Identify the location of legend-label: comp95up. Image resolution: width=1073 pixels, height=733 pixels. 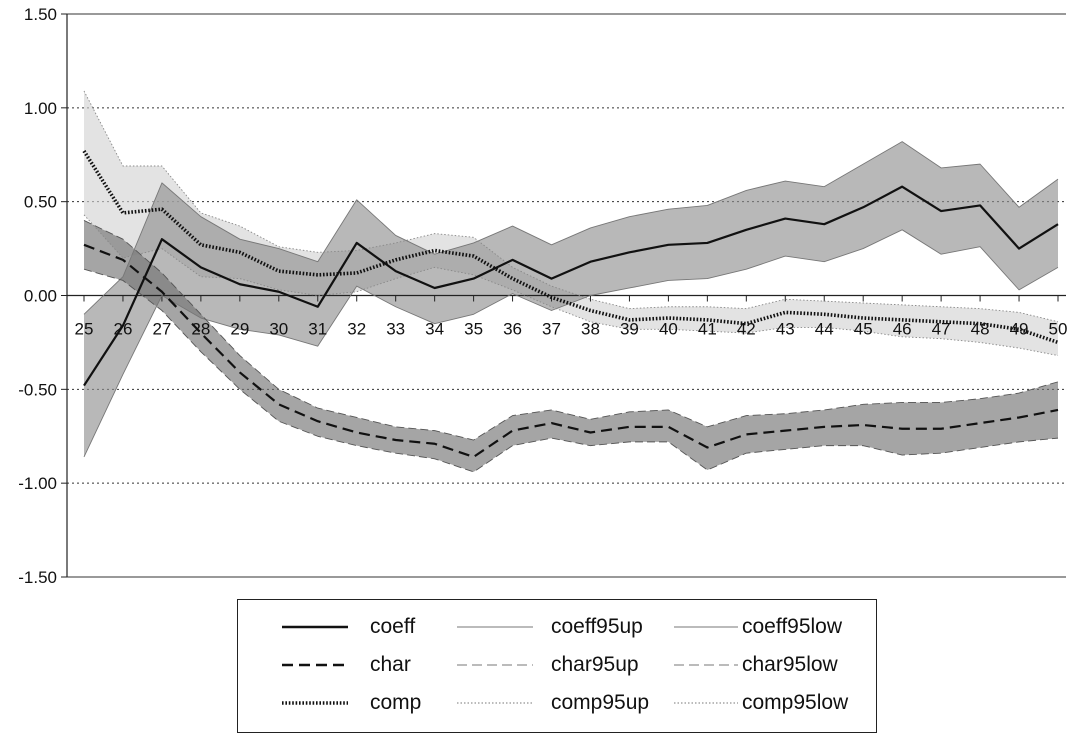
(600, 702).